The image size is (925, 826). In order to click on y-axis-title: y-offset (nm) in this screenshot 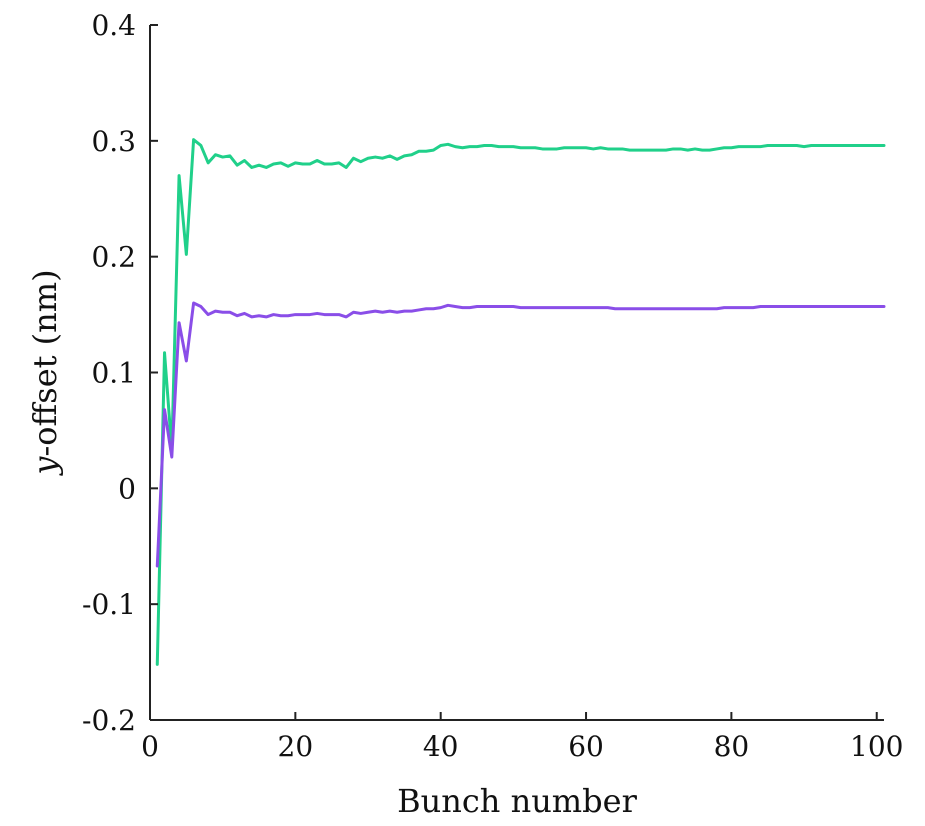, I will do `click(45, 372)`.